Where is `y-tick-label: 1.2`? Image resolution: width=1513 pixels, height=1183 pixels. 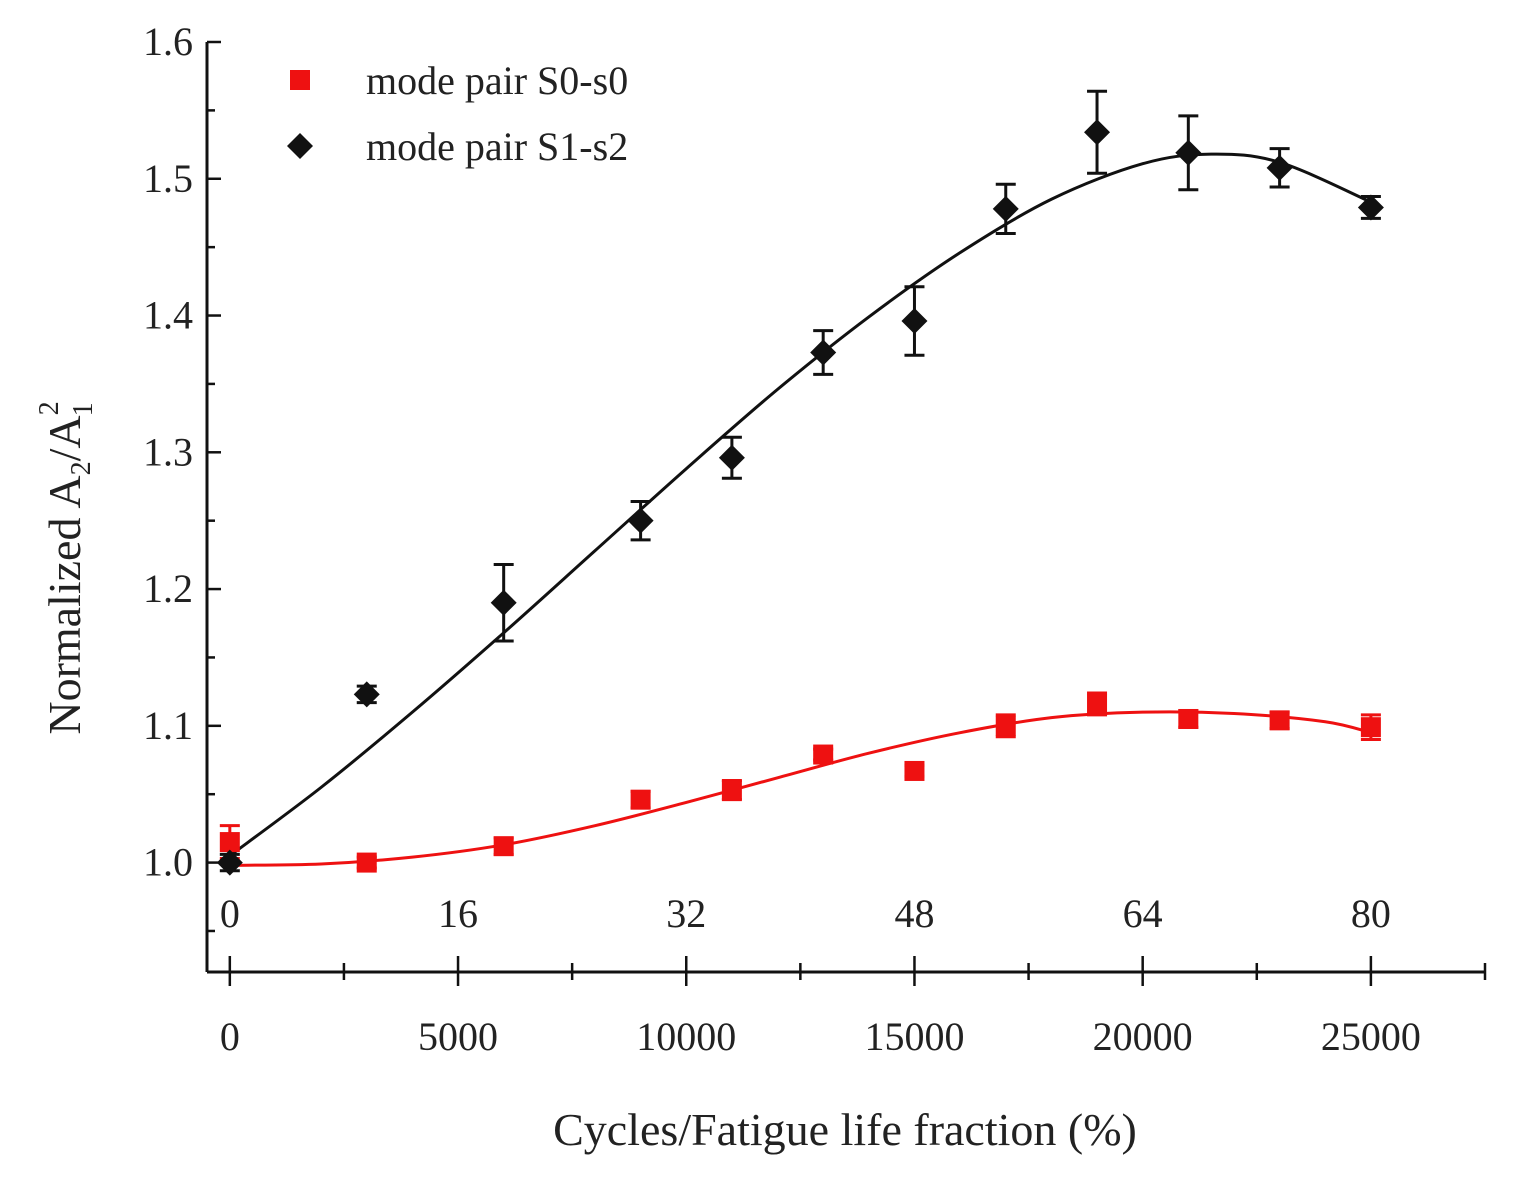 y-tick-label: 1.2 is located at coordinates (168, 588).